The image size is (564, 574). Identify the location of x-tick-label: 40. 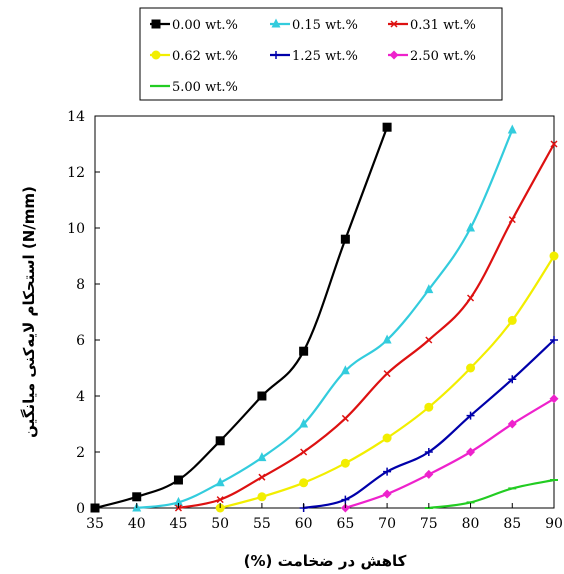
(137, 524).